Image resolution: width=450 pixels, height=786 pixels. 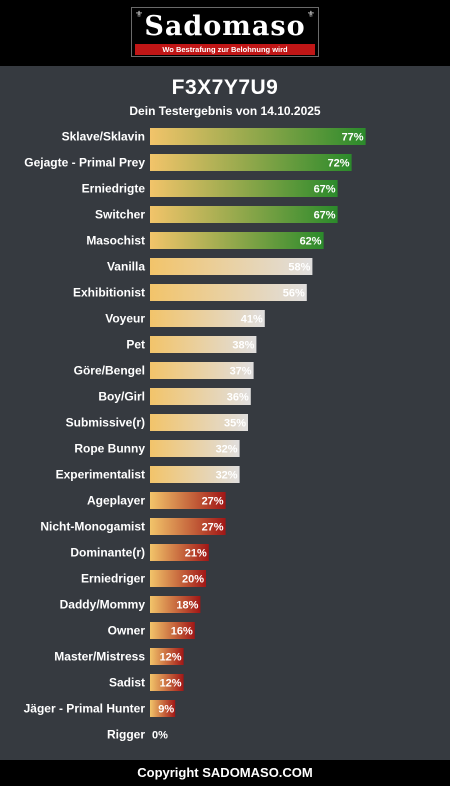 What do you see at coordinates (92, 527) in the screenshot?
I see `category-label: Nicht-Monogamist` at bounding box center [92, 527].